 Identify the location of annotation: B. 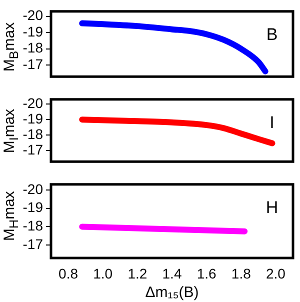
(272, 34).